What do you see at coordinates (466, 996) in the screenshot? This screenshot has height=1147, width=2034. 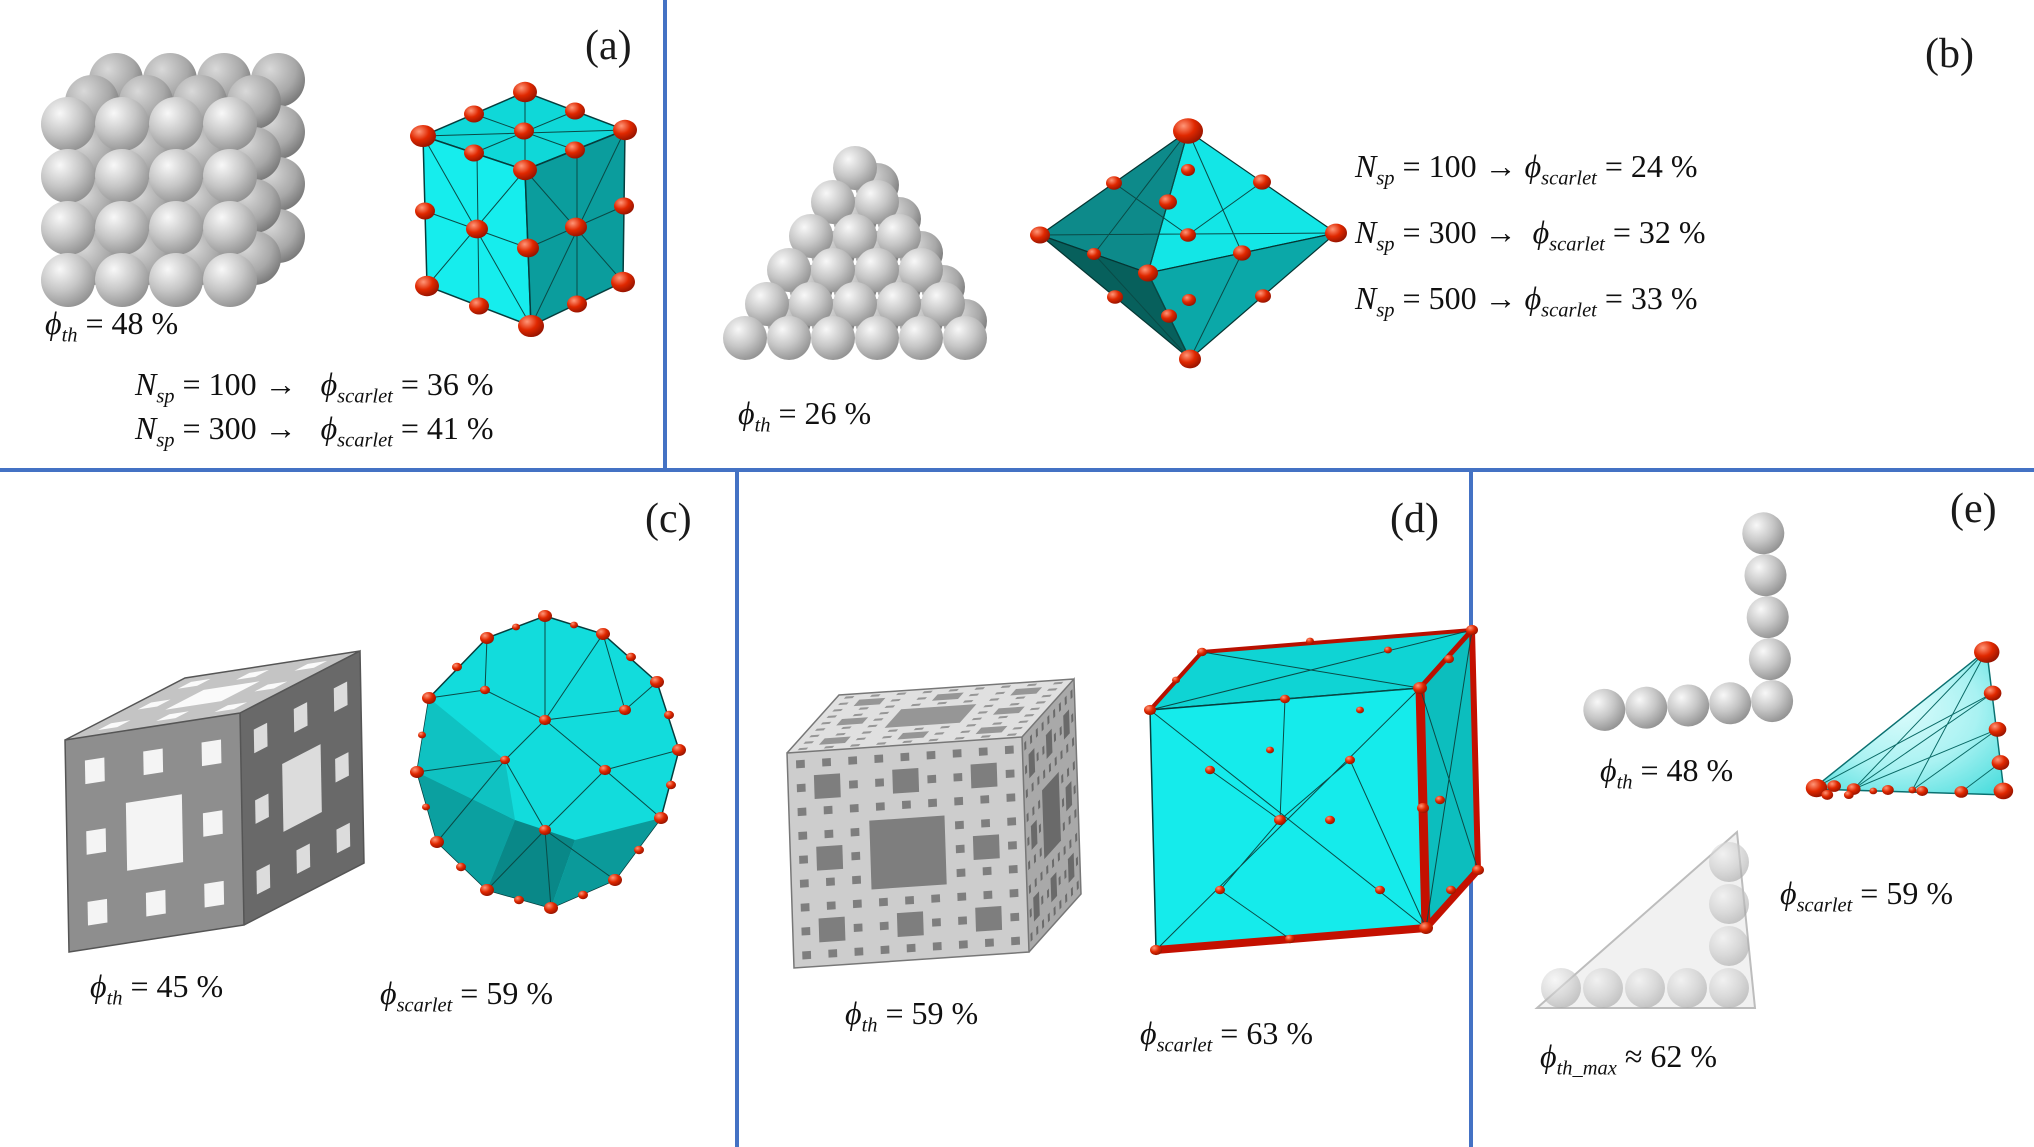 I see `phi-scarlet-label-c: ϕscarlet = 59 %` at bounding box center [466, 996].